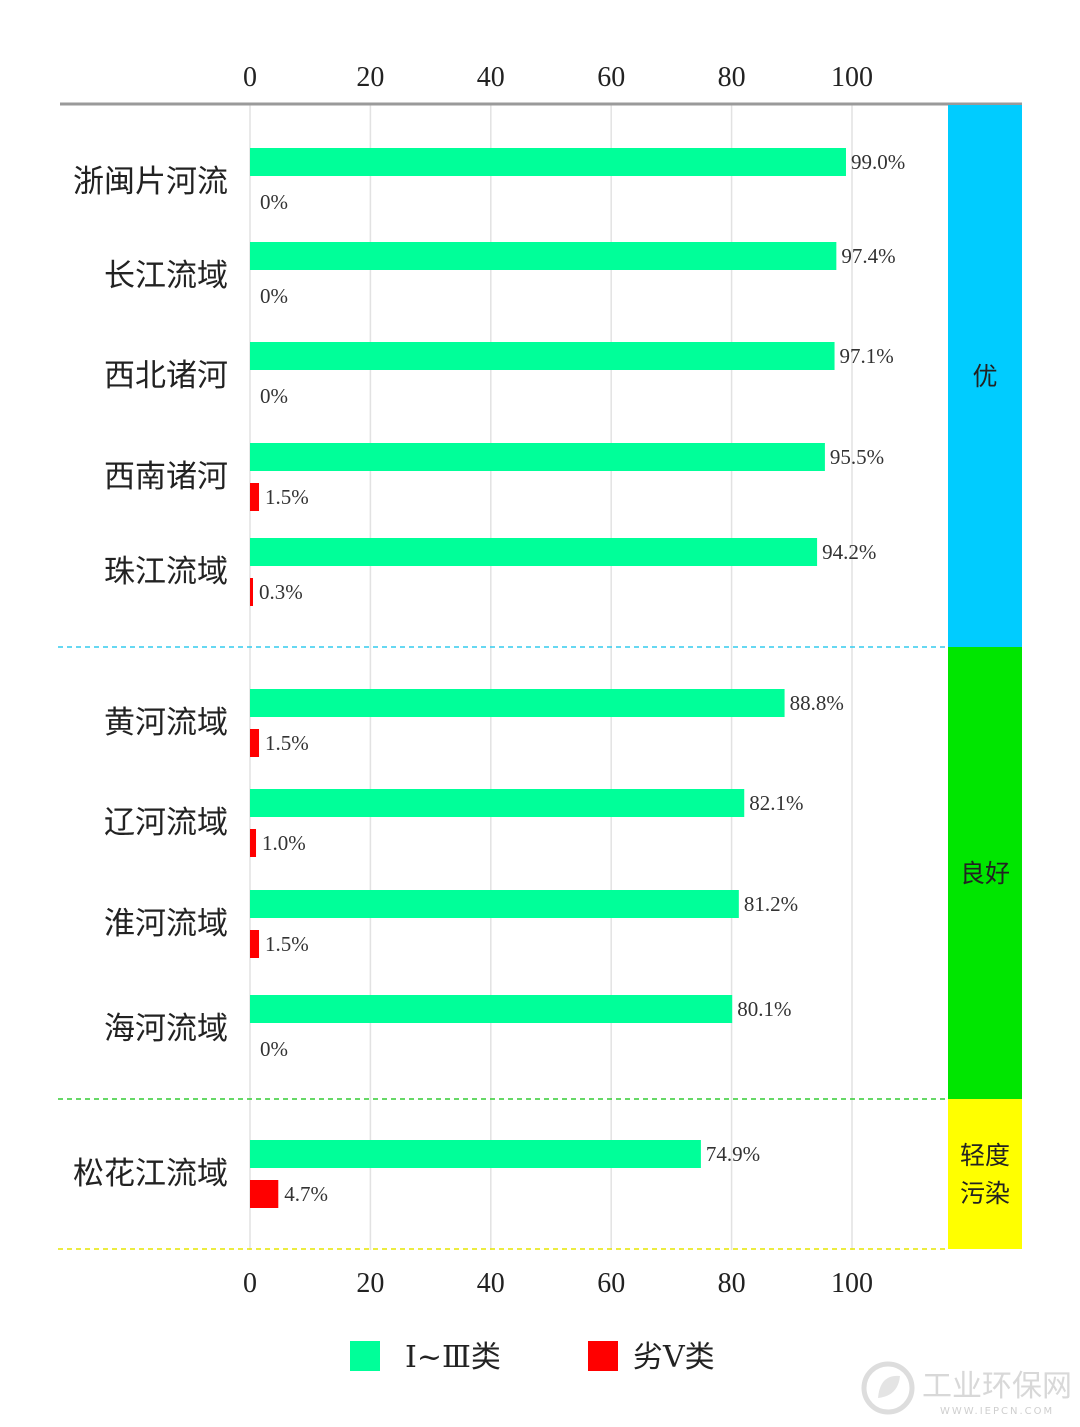  What do you see at coordinates (250, 77) in the screenshot?
I see `x-tick-label-top: 0` at bounding box center [250, 77].